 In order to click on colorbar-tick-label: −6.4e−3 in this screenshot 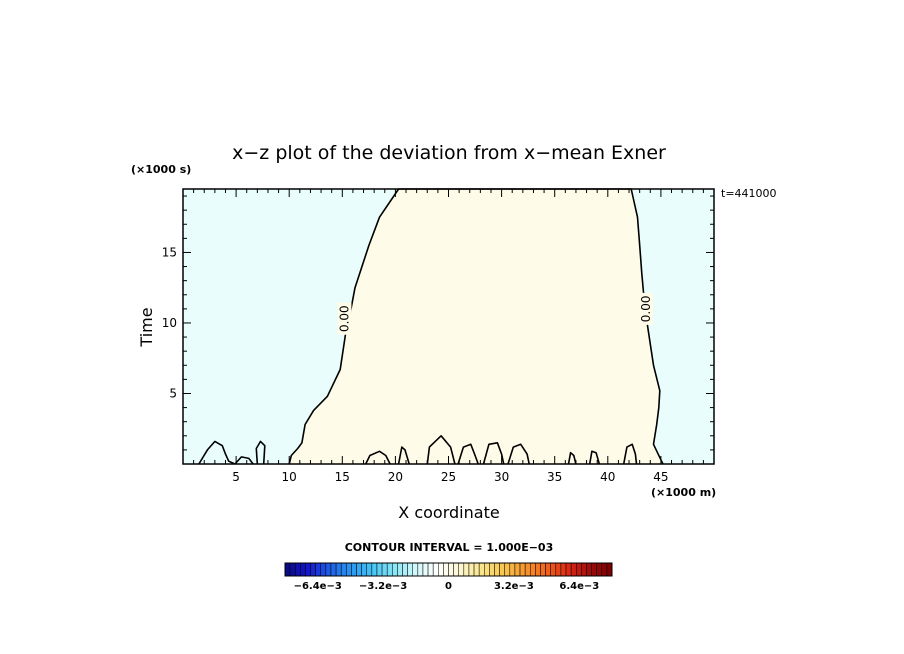, I will do `click(318, 586)`.